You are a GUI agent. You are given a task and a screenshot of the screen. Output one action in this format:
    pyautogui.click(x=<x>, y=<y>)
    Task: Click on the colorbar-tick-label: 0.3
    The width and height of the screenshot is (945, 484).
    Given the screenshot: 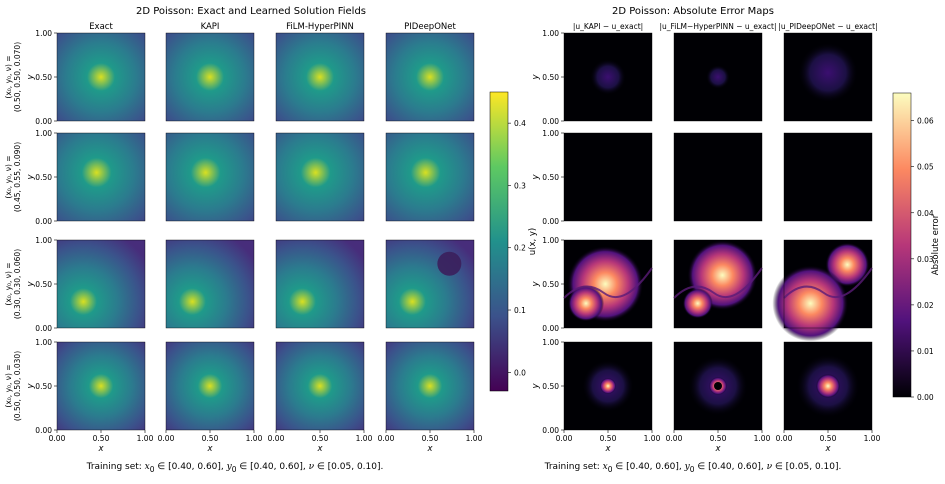 What is the action you would take?
    pyautogui.click(x=520, y=185)
    